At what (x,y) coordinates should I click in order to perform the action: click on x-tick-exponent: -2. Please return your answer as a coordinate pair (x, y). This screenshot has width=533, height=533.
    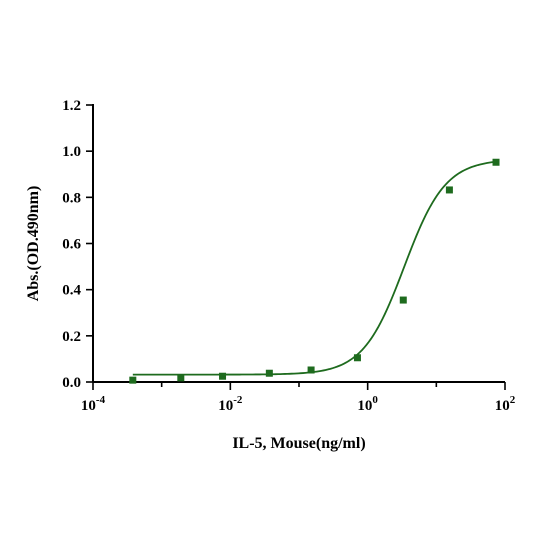
    Looking at the image, I should click on (238, 400).